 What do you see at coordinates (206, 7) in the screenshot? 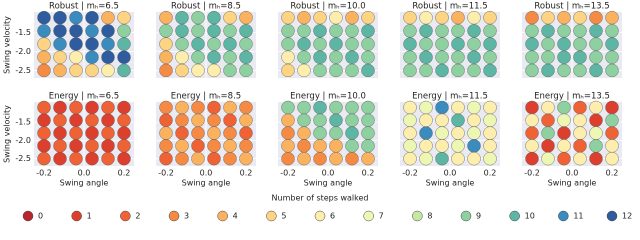
I see `panel-title: Robust | mₕ=8.5` at bounding box center [206, 7].